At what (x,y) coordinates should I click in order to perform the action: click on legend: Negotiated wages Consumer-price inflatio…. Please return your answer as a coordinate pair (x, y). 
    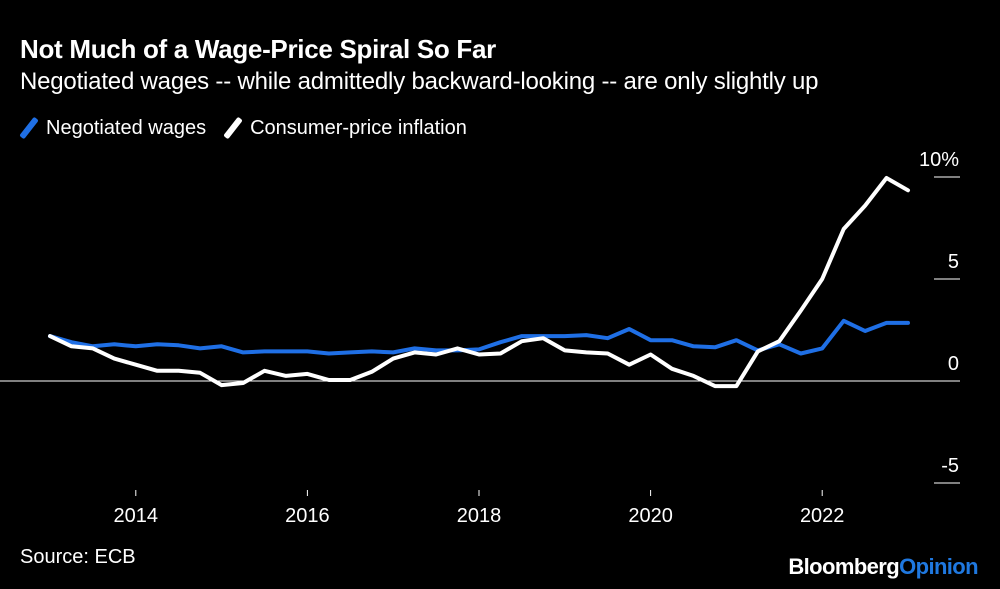
    Looking at the image, I should click on (252, 128).